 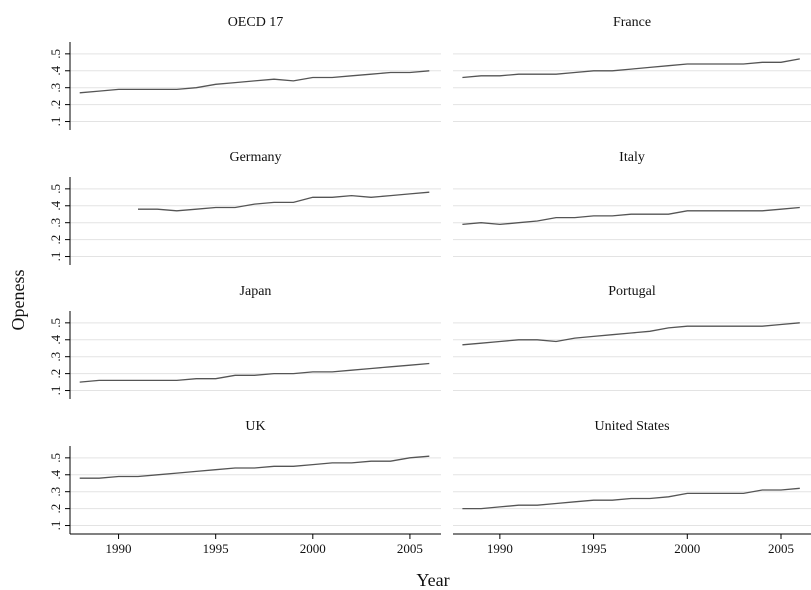 I want to click on series-line-japan, so click(x=254, y=372).